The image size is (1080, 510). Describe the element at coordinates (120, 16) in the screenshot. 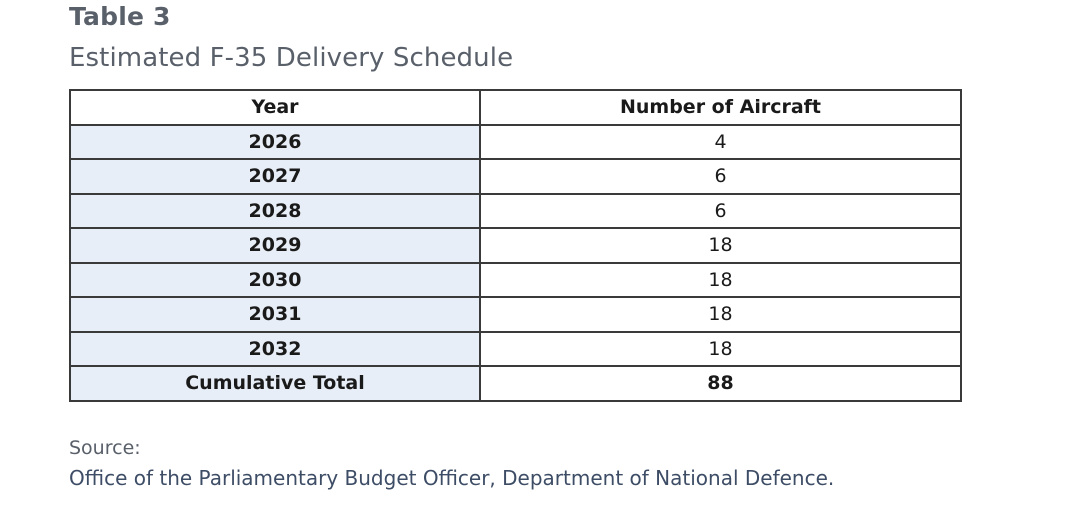

I see `table-number: Table 3` at that location.